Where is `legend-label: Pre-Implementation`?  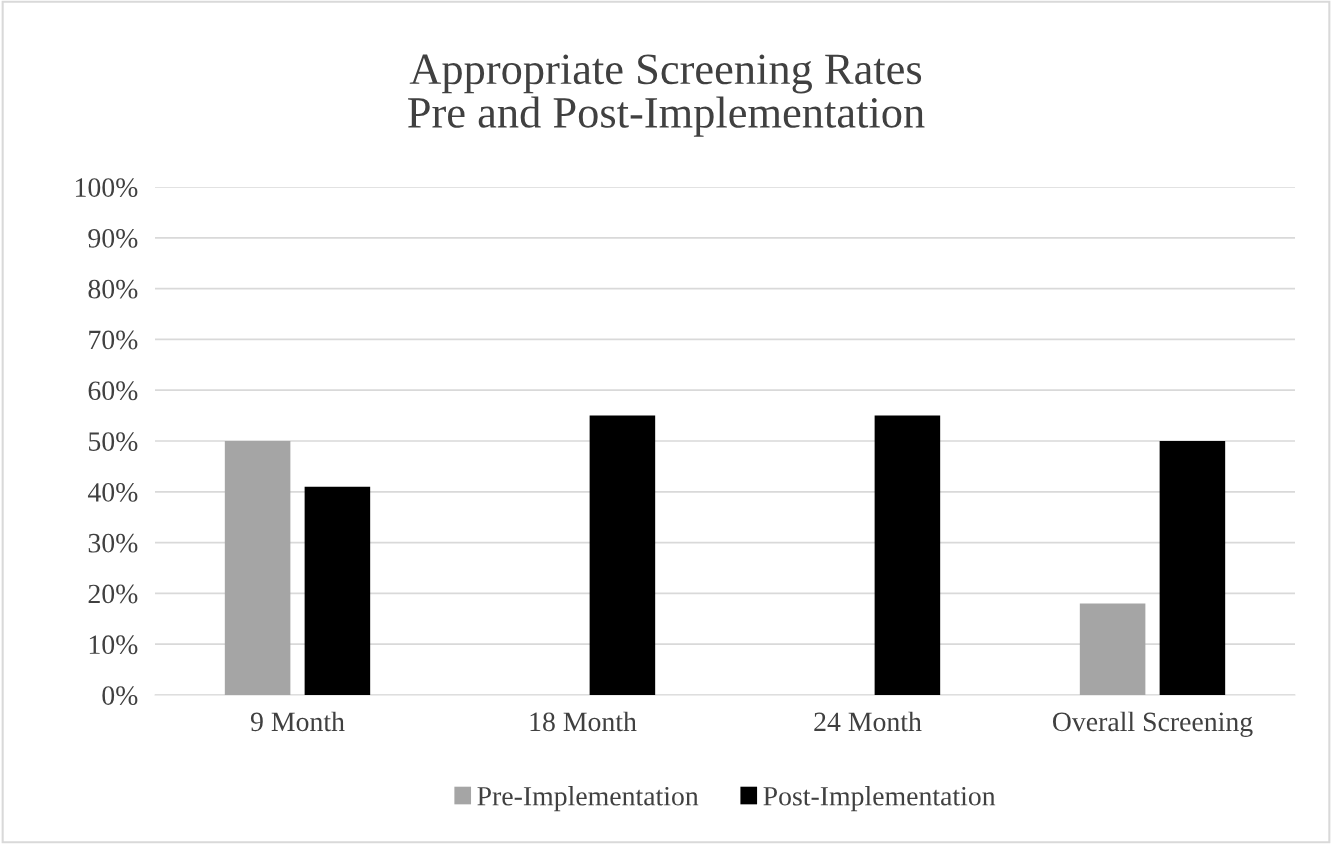 legend-label: Pre-Implementation is located at coordinates (588, 799).